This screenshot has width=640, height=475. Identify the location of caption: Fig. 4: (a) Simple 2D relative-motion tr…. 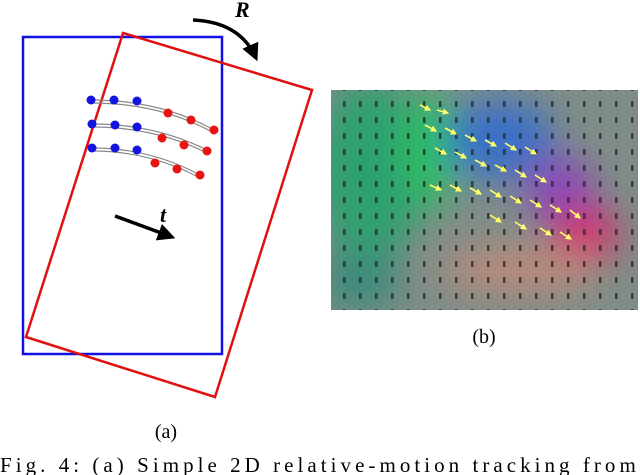
(320, 464).